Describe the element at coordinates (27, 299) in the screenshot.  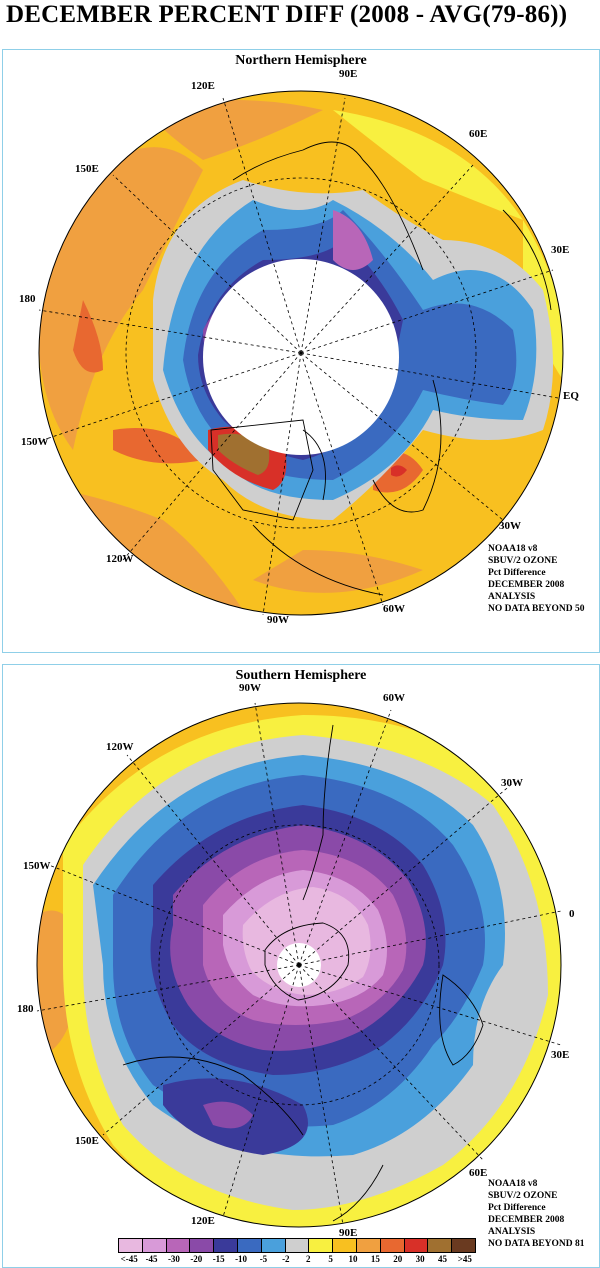
I see `north-label-180: 180` at that location.